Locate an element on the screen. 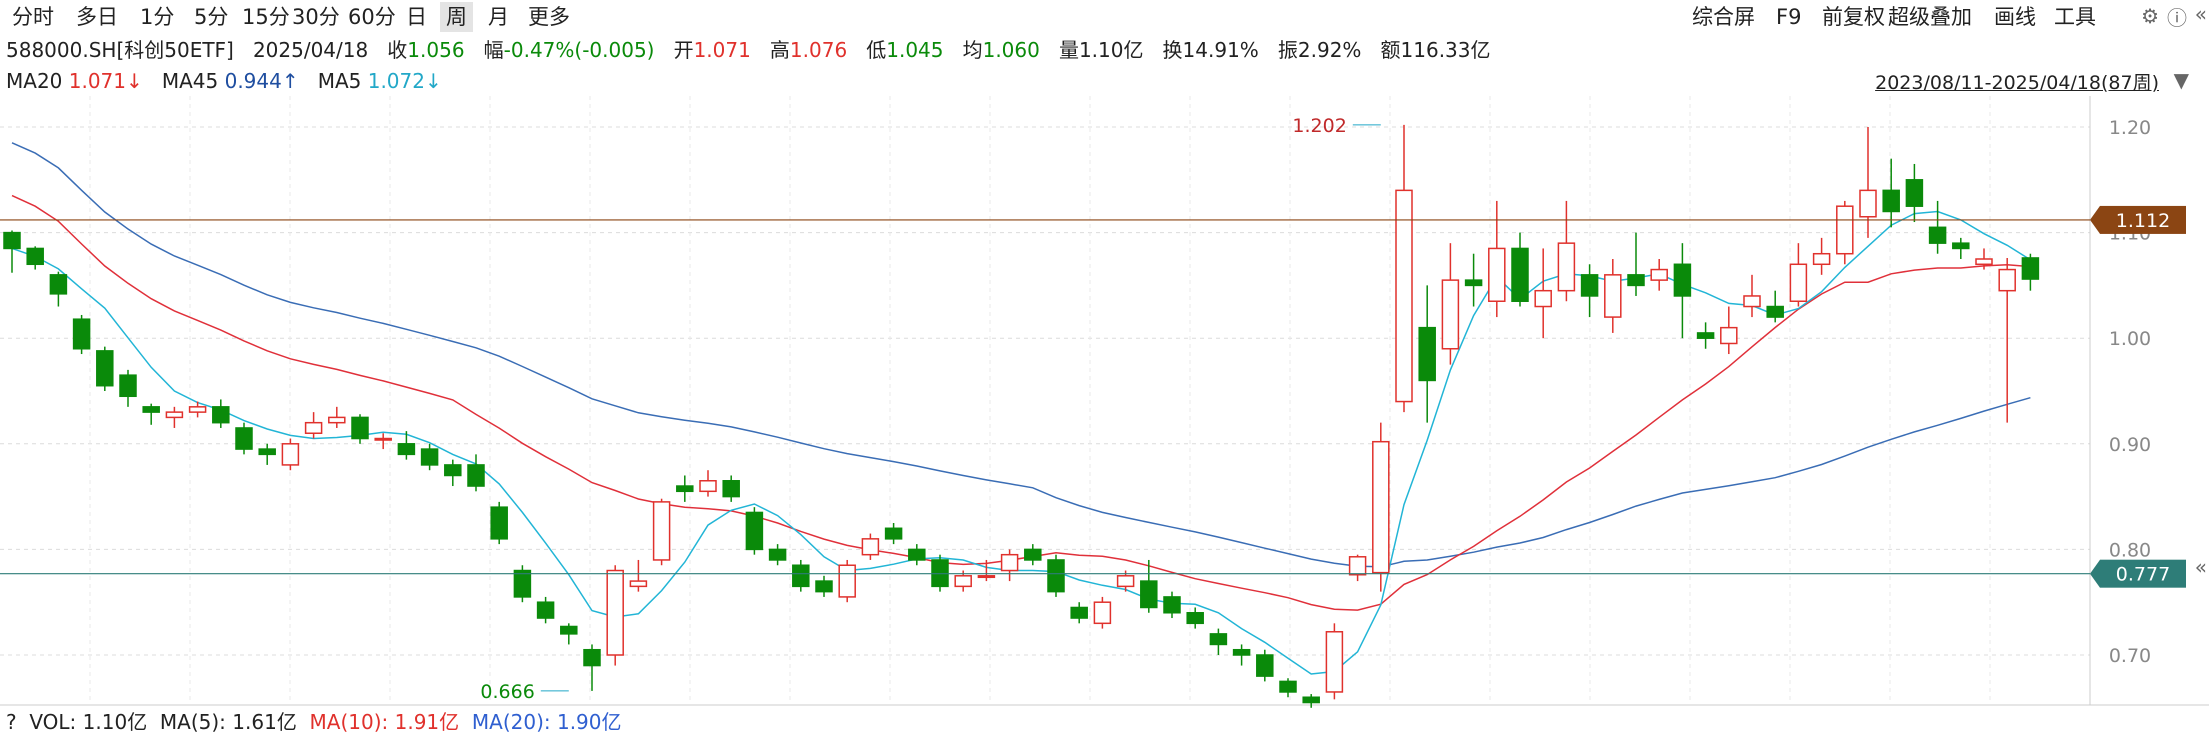 Image resolution: width=2209 pixels, height=739 pixels. toolbar-right-4: 画线 is located at coordinates (2015, 17).